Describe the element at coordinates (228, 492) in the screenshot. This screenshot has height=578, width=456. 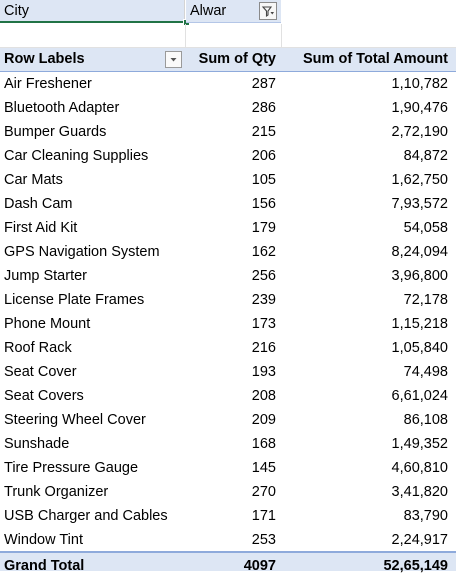
I see `pivot-row: Trunk Organizer 270 3,41,820` at that location.